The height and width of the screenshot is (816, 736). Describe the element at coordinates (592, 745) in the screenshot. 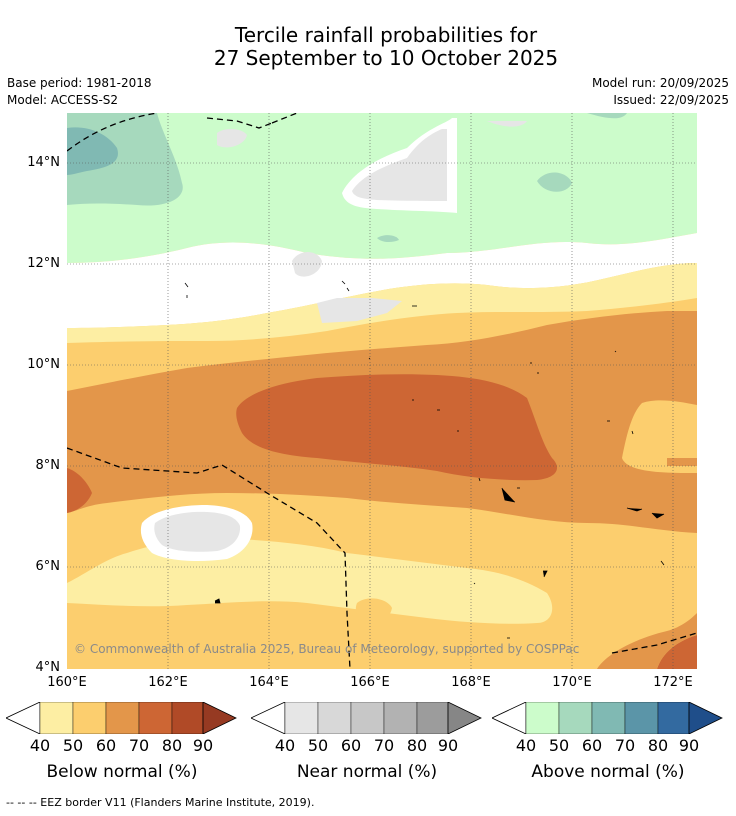

I see `cb-above-tick-60: 60` at that location.